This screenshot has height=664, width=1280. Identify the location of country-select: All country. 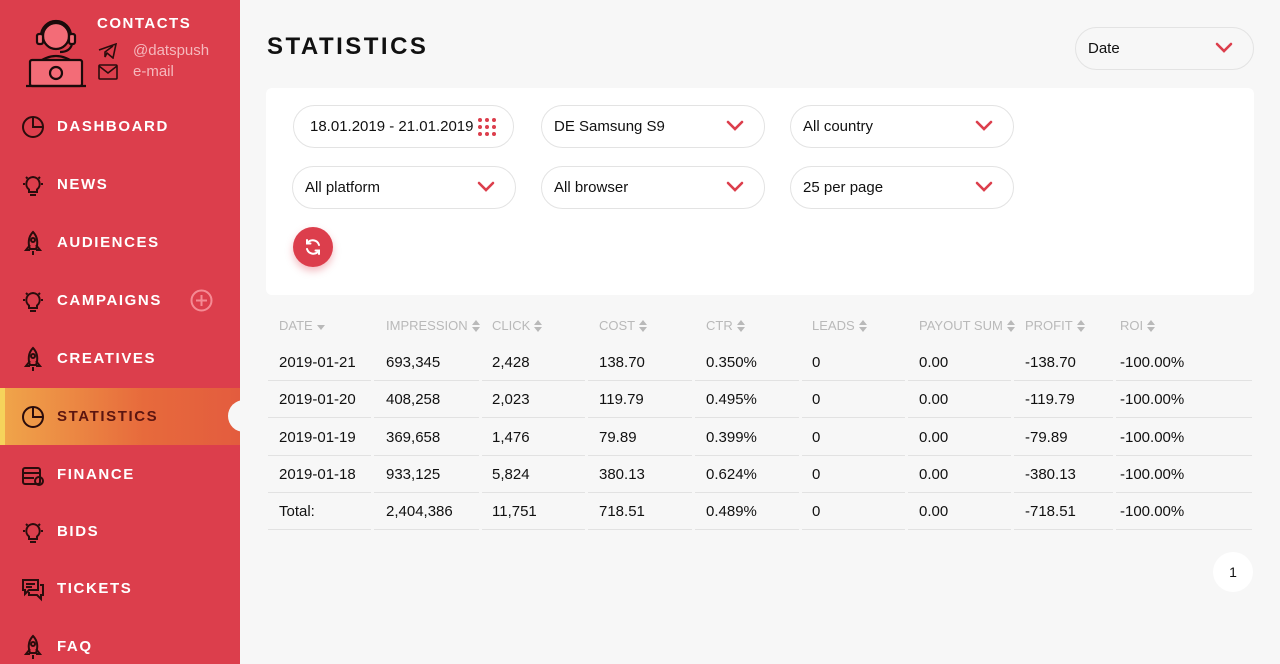
(902, 126).